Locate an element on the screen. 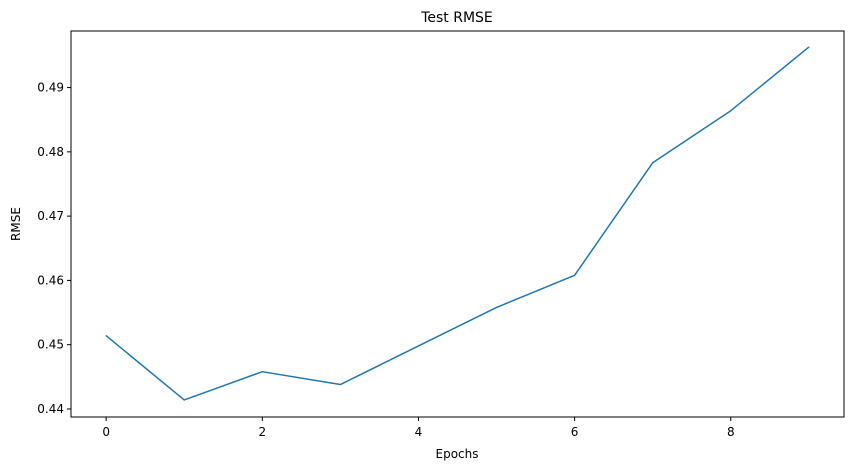 The height and width of the screenshot is (470, 855). chart-title: Test RMSE is located at coordinates (456, 18).